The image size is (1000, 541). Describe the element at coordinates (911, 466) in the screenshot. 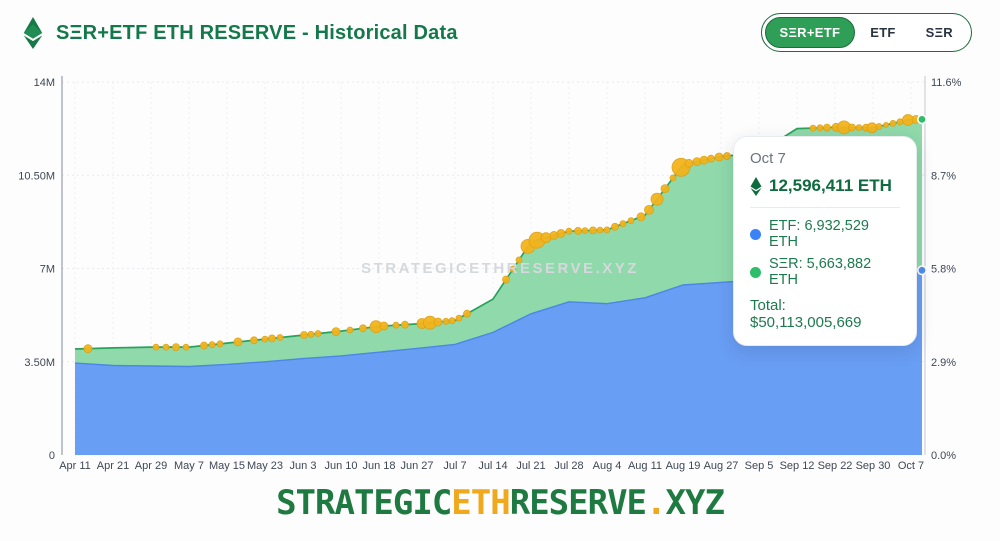

I see `x-tick-label: Oct 7` at that location.